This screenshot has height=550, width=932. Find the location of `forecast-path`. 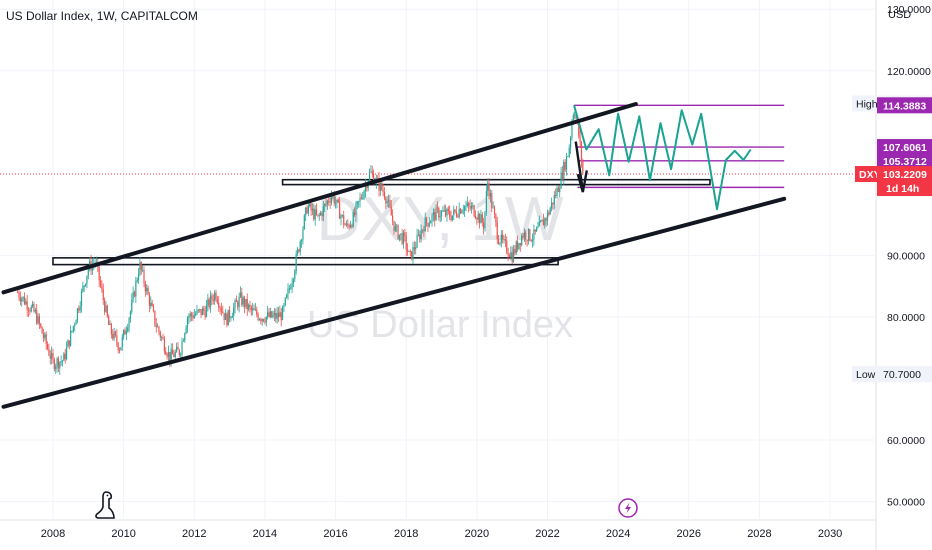

forecast-path is located at coordinates (662, 157).